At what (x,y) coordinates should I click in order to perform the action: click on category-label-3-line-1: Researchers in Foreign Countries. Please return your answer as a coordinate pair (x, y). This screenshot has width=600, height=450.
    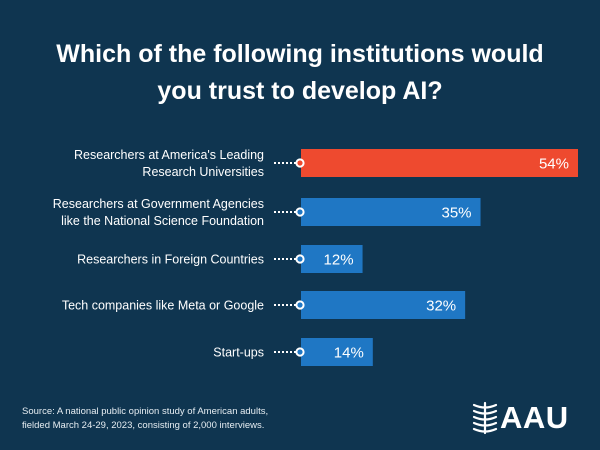
    Looking at the image, I should click on (170, 260).